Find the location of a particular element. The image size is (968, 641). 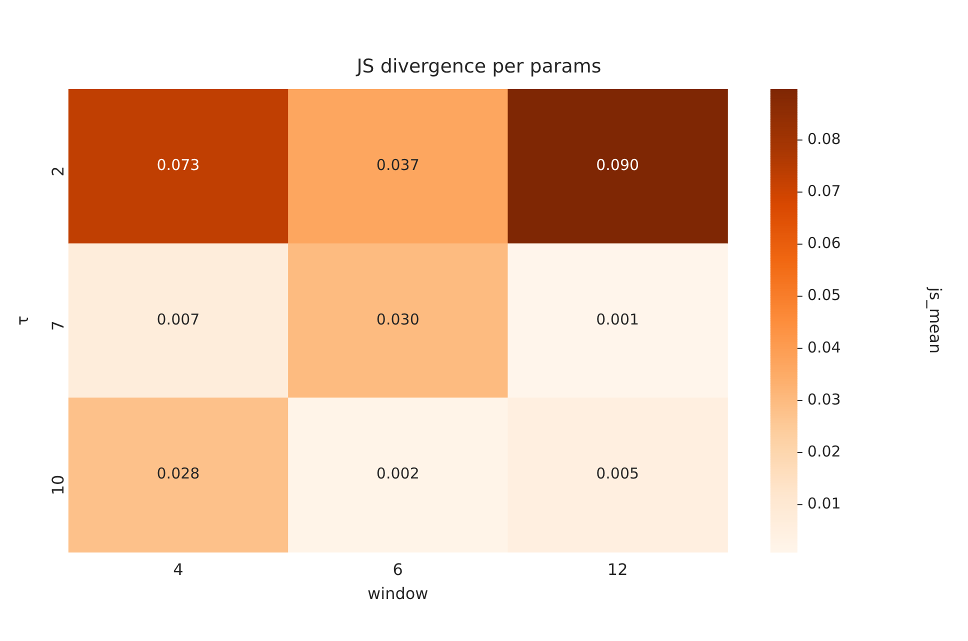

y-tick-label: 7 is located at coordinates (58, 325).